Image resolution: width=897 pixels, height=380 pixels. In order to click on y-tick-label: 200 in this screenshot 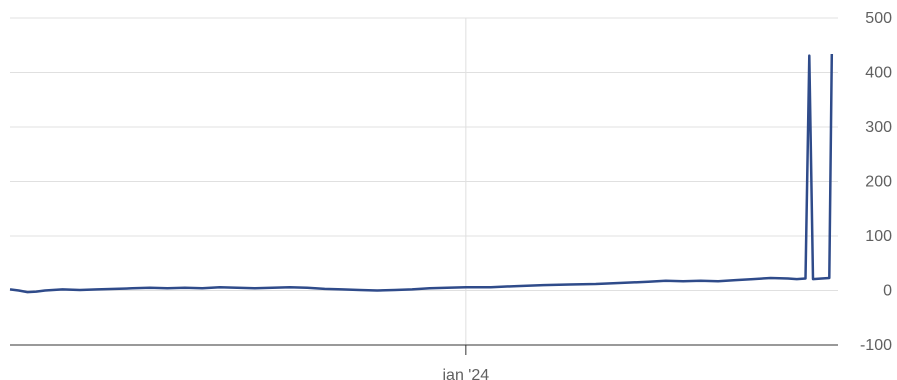, I will do `click(878, 182)`.